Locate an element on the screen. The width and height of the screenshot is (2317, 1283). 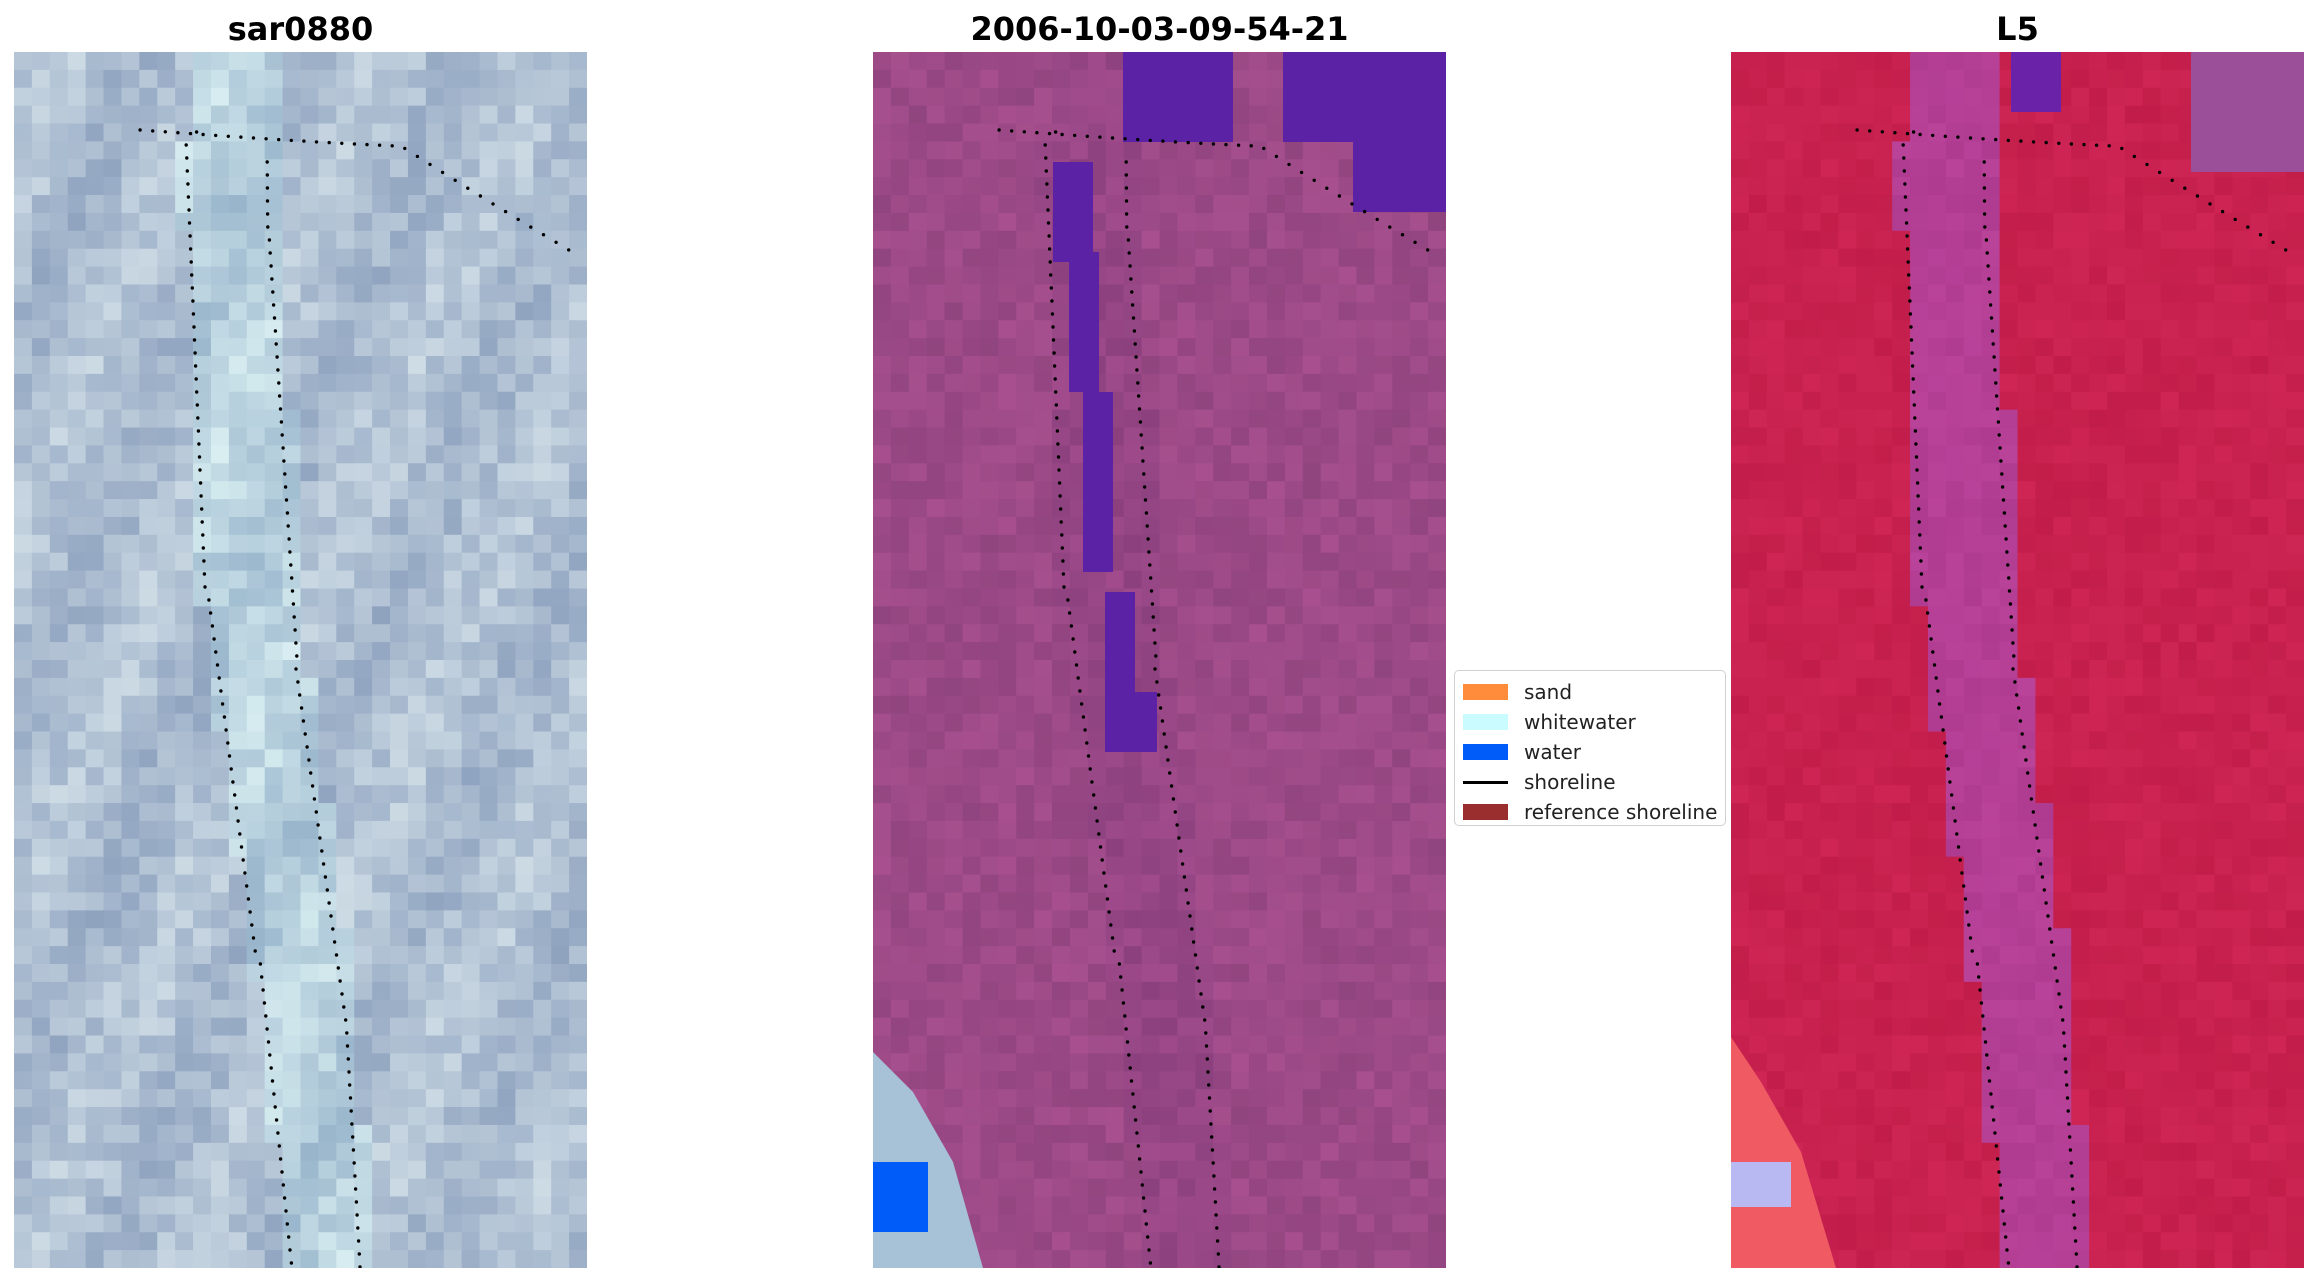
panel-title-sar: sar0880 is located at coordinates (300, 29).